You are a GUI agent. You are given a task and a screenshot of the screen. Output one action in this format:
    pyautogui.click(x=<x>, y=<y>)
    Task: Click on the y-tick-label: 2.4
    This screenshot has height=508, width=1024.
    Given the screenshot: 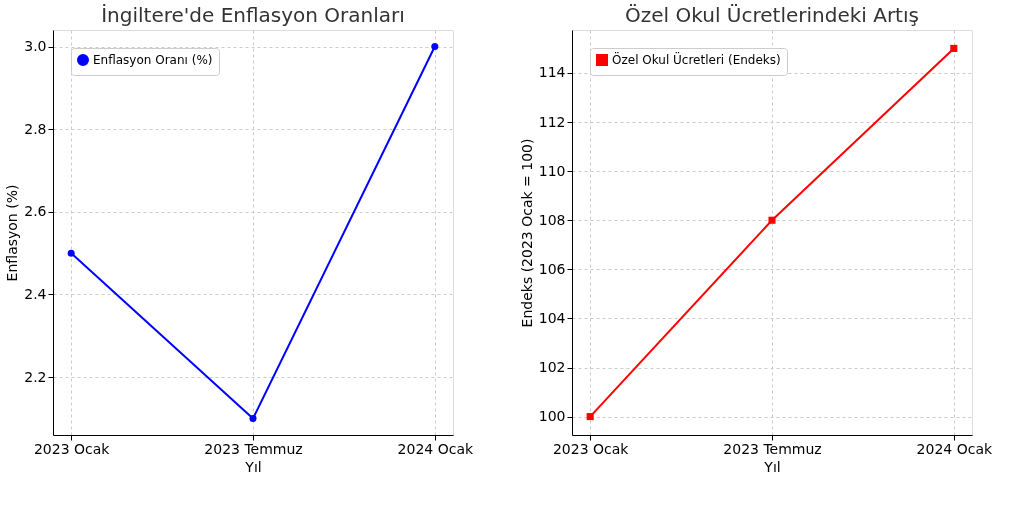 What is the action you would take?
    pyautogui.click(x=35, y=293)
    